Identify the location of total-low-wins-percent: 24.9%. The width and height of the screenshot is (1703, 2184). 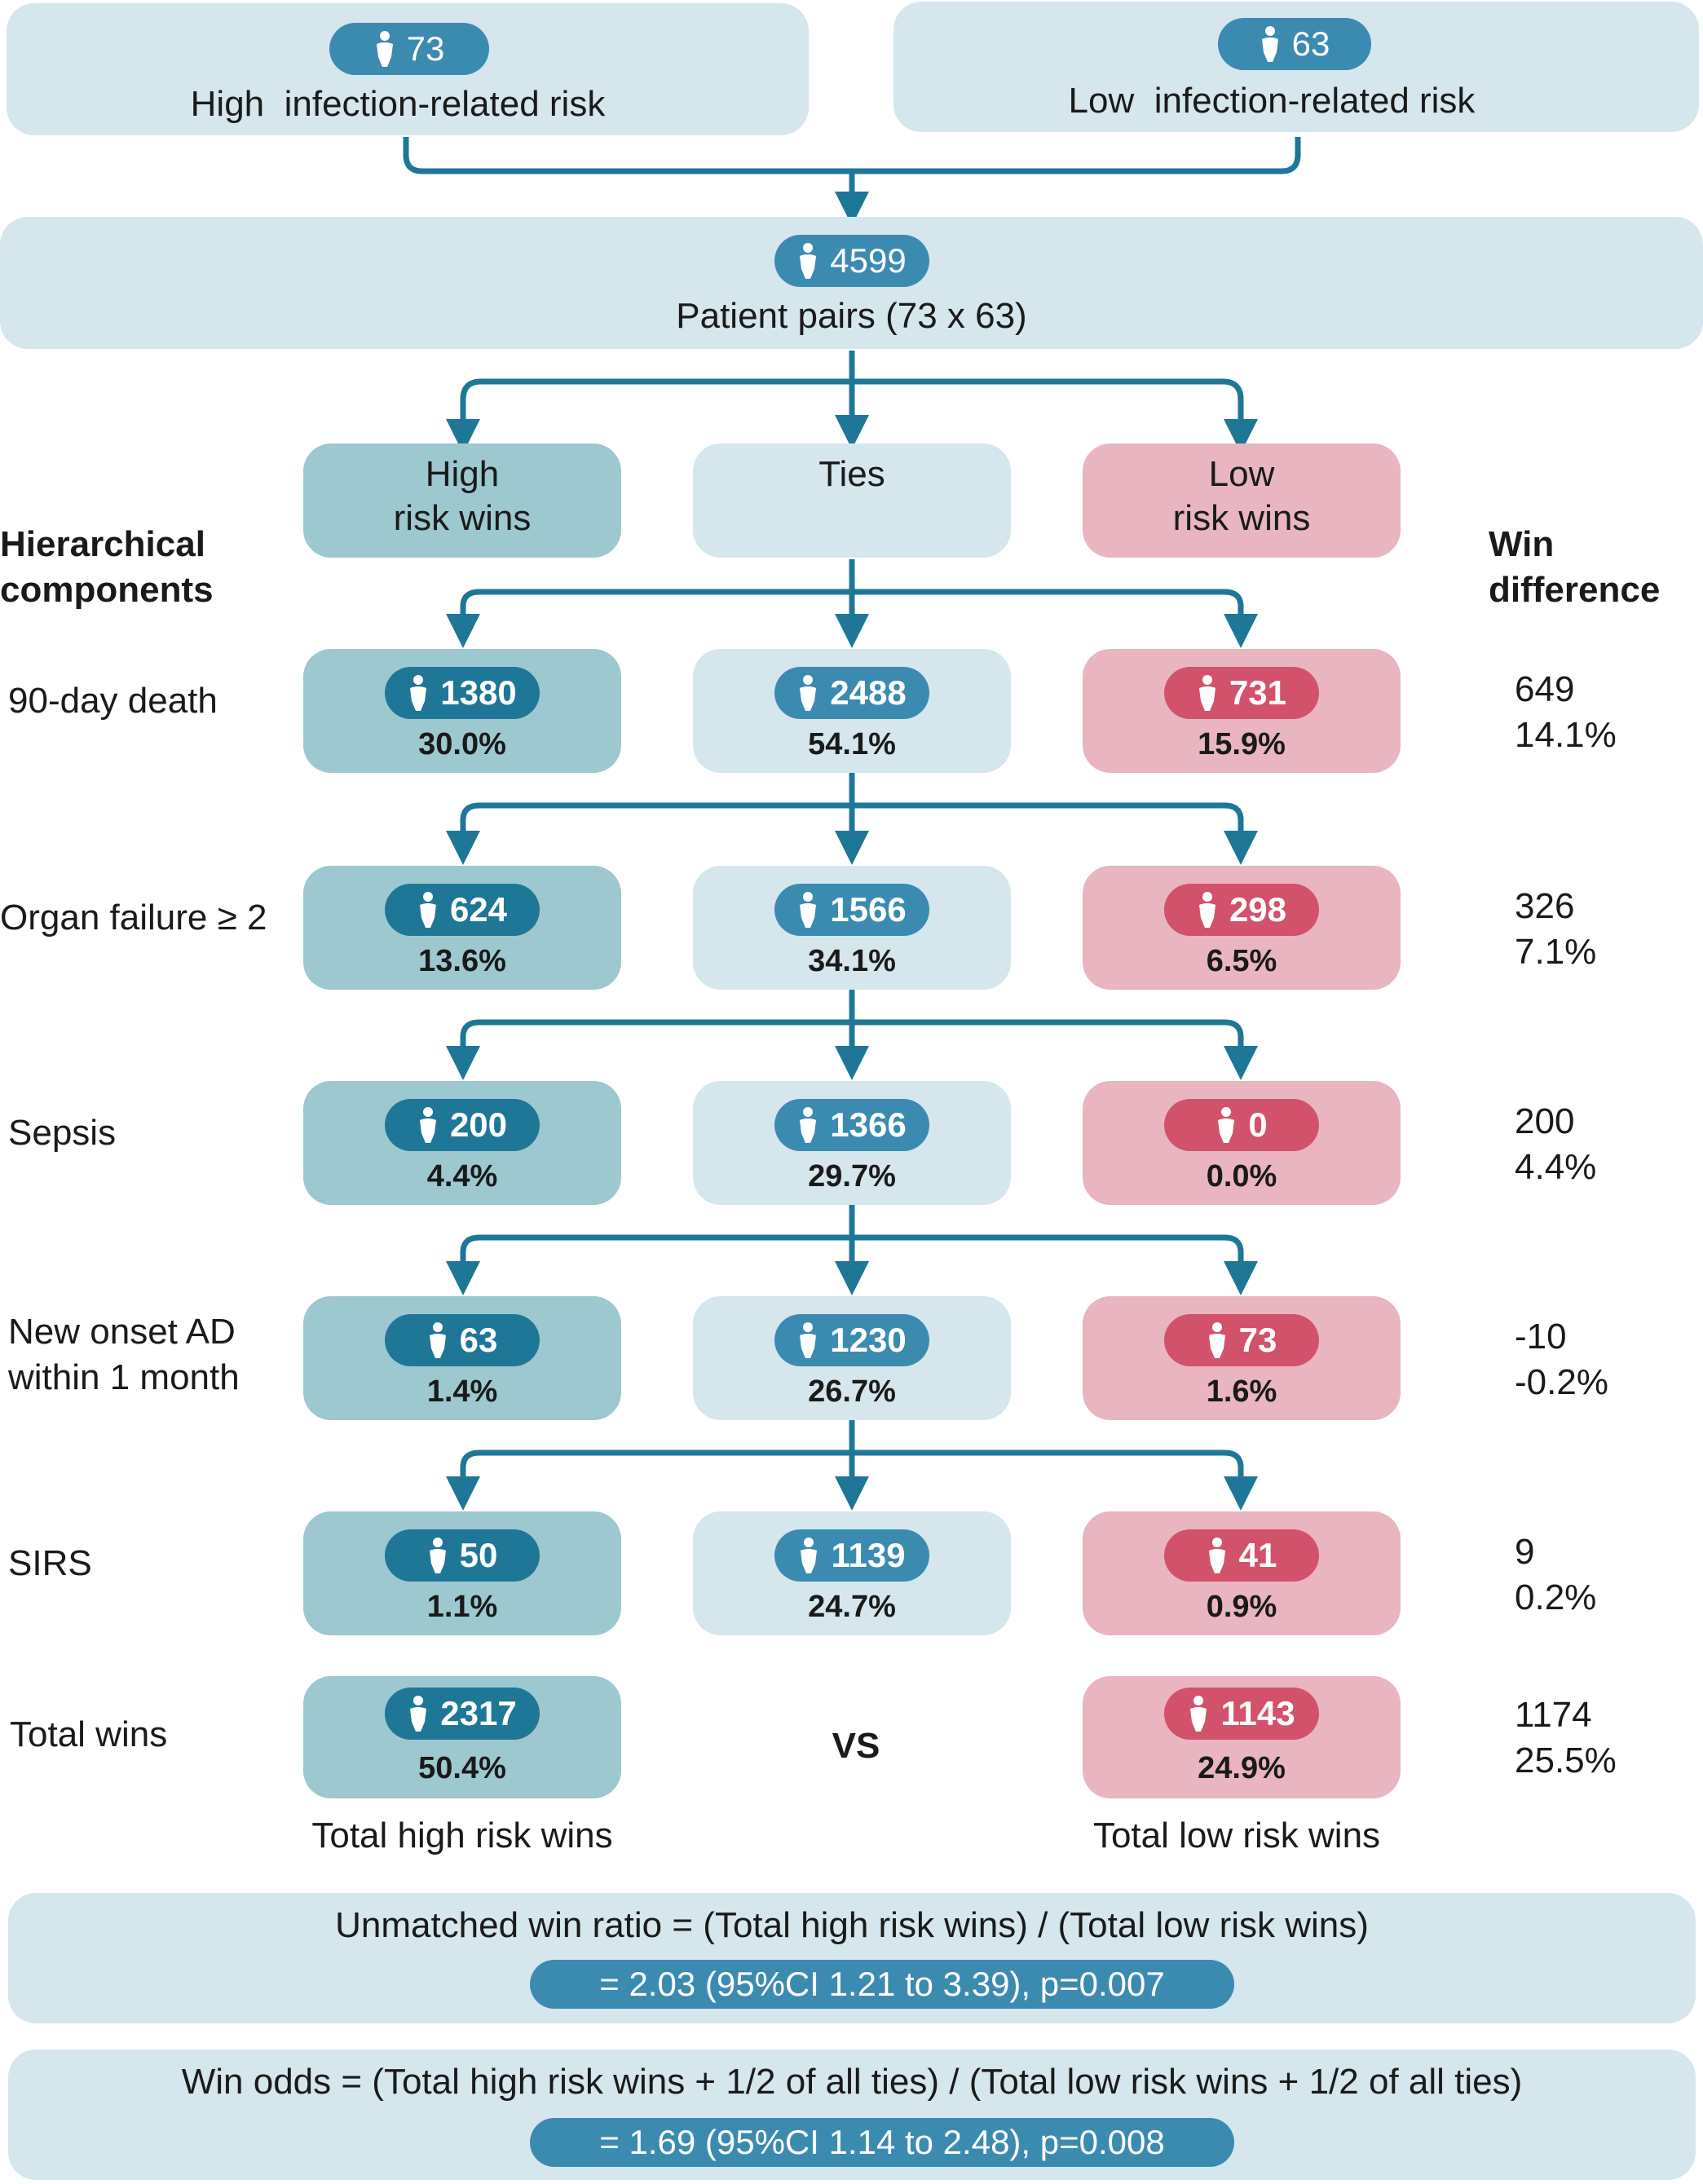
(1242, 1768).